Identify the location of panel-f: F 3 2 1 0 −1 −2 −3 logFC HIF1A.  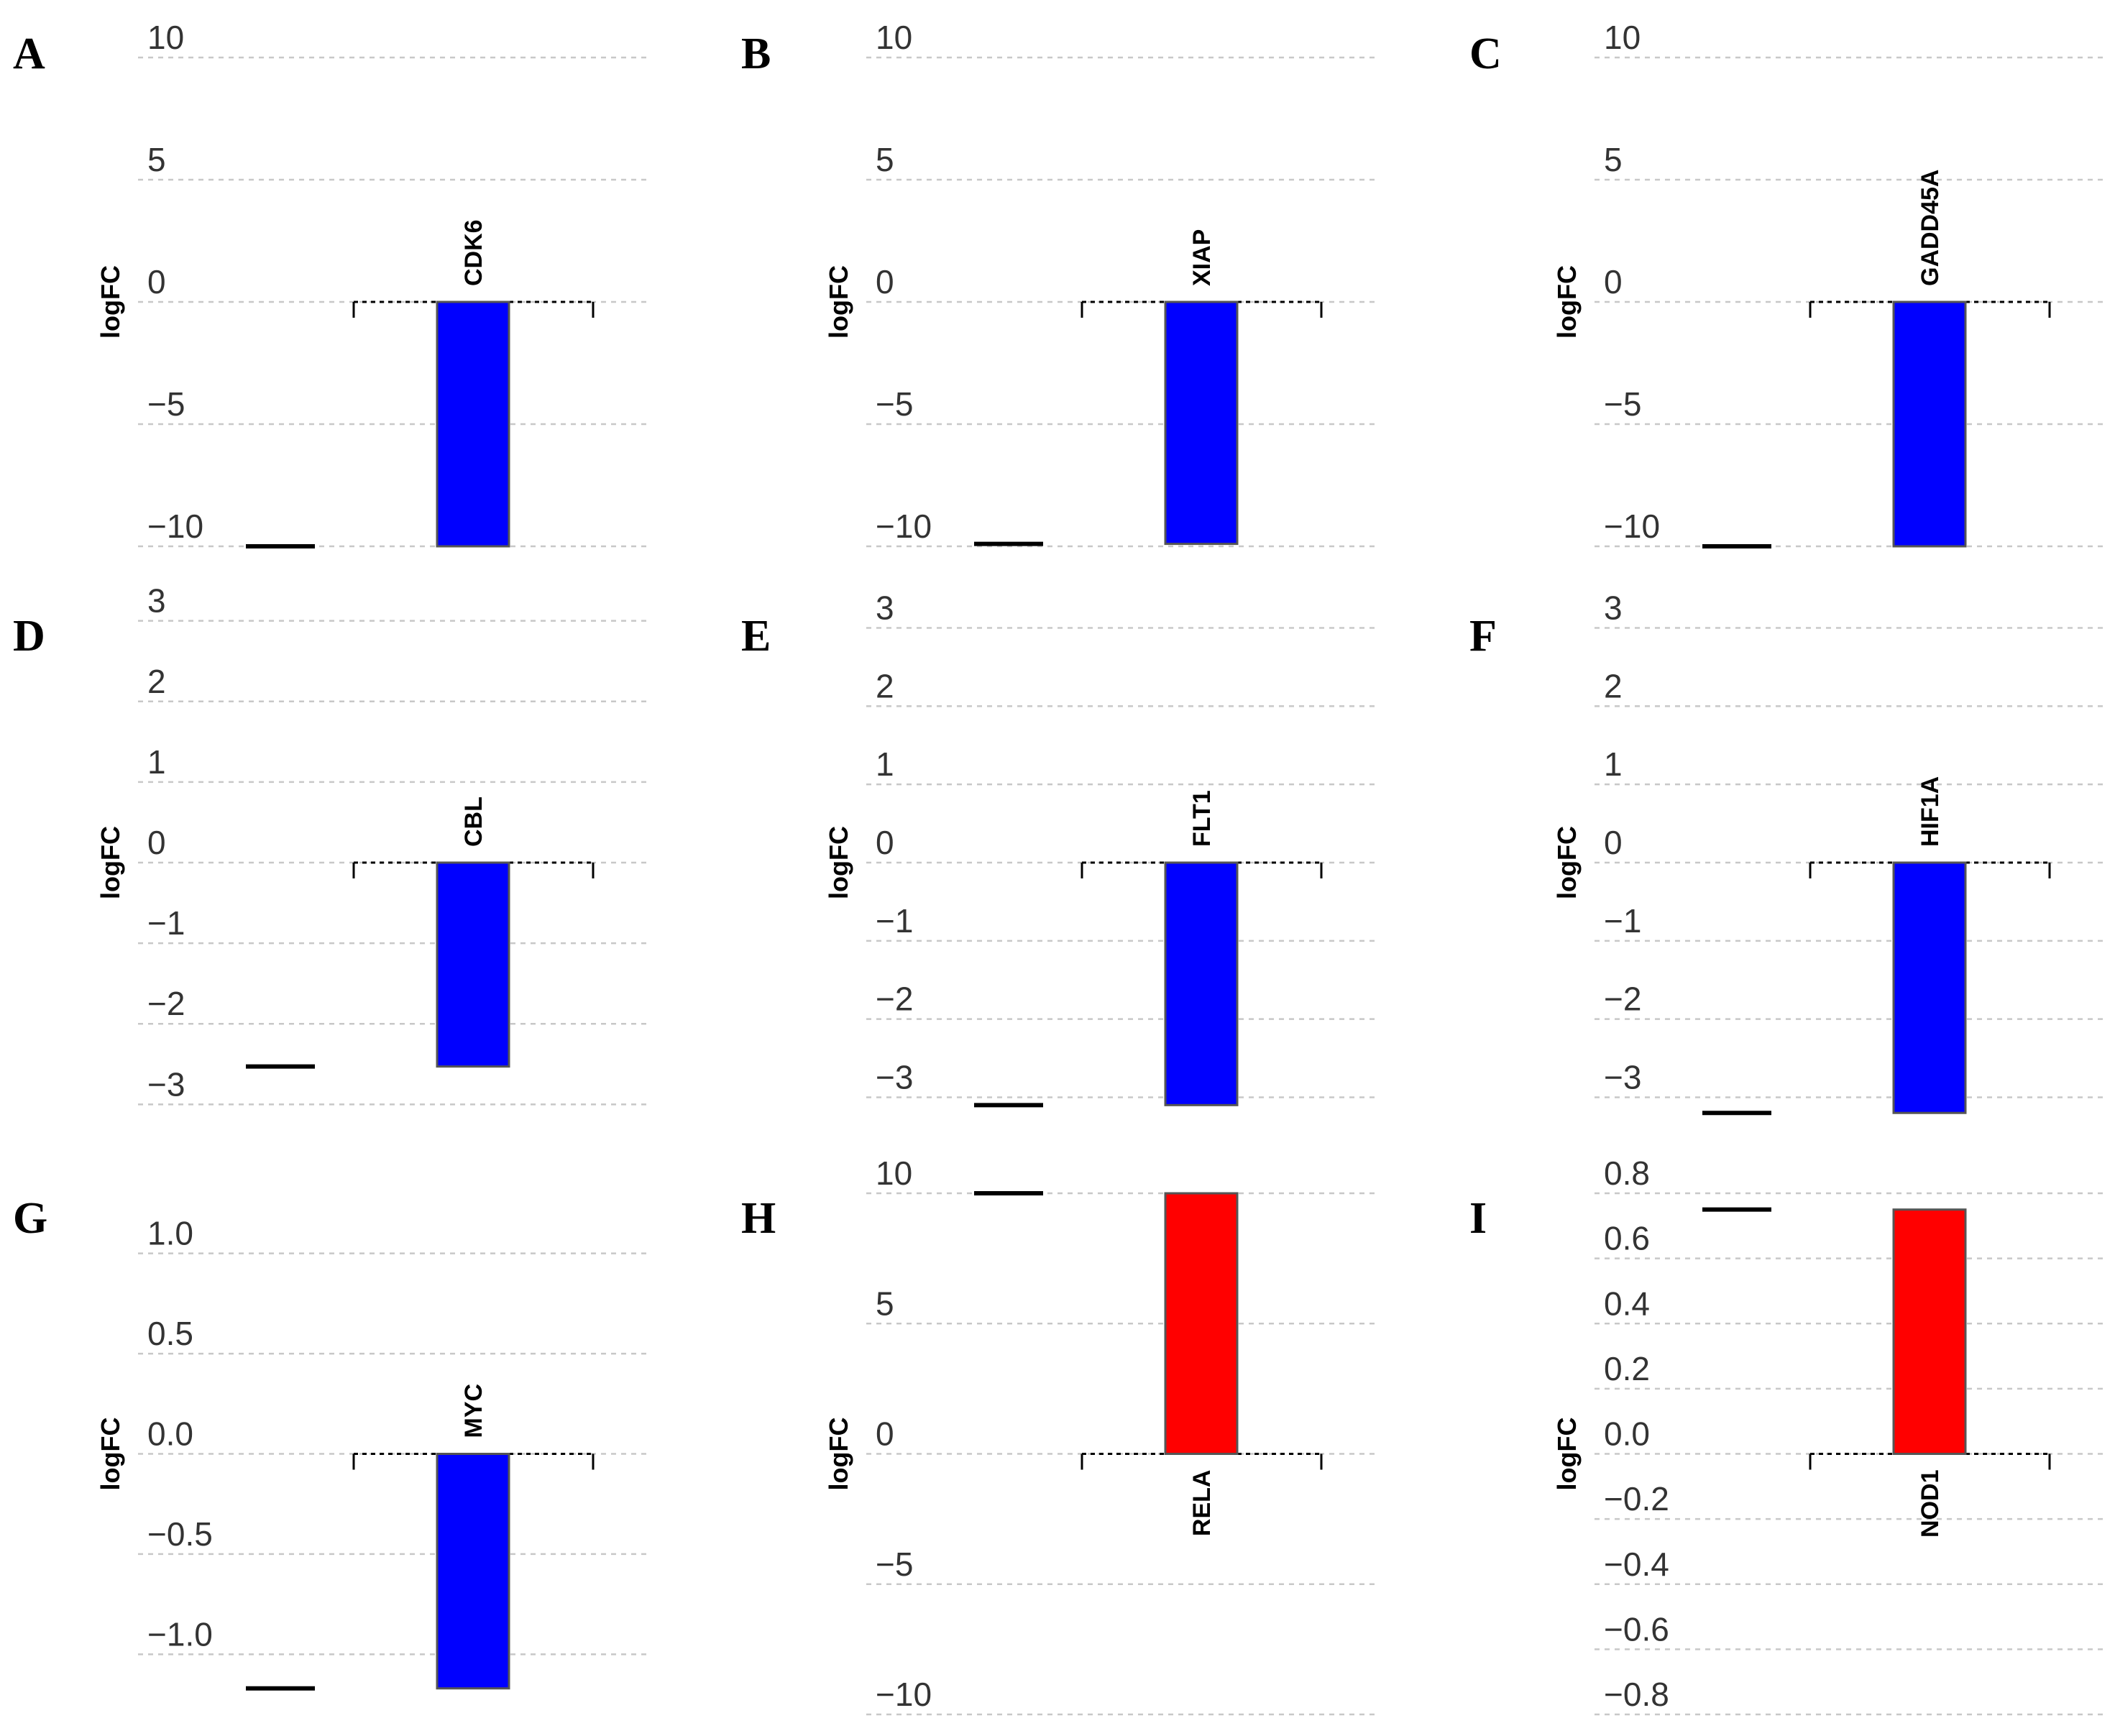
(1786, 852).